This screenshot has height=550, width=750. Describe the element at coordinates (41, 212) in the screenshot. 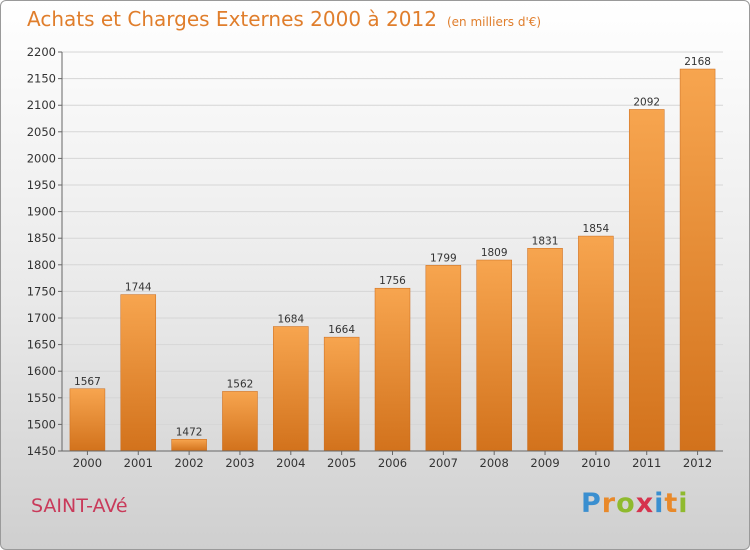

I see `y-tick-label: 1900` at that location.